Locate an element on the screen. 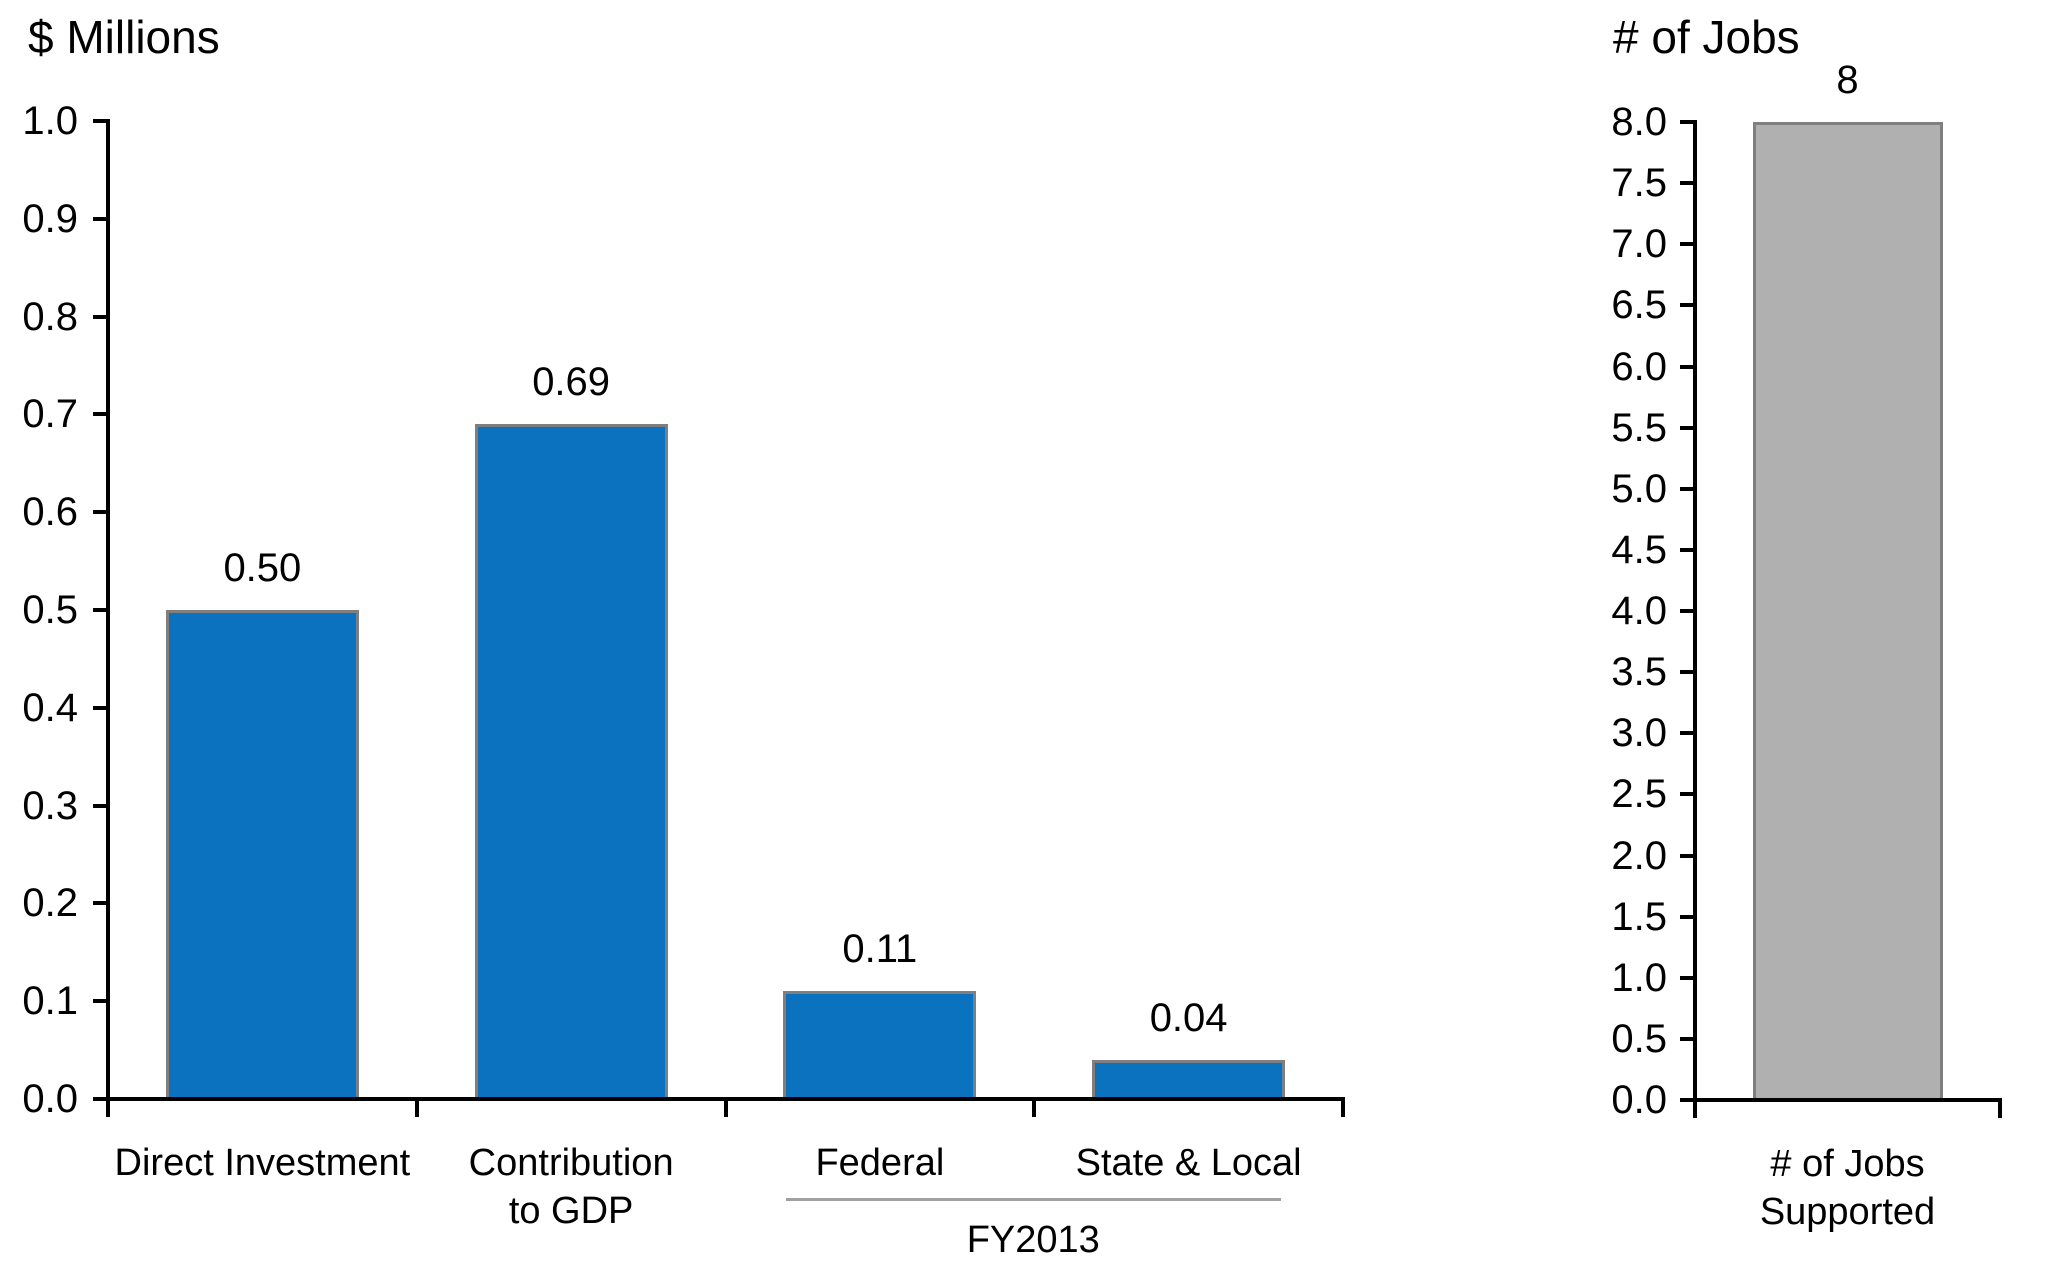  y-tick-label: 0.8 is located at coordinates (50, 316).